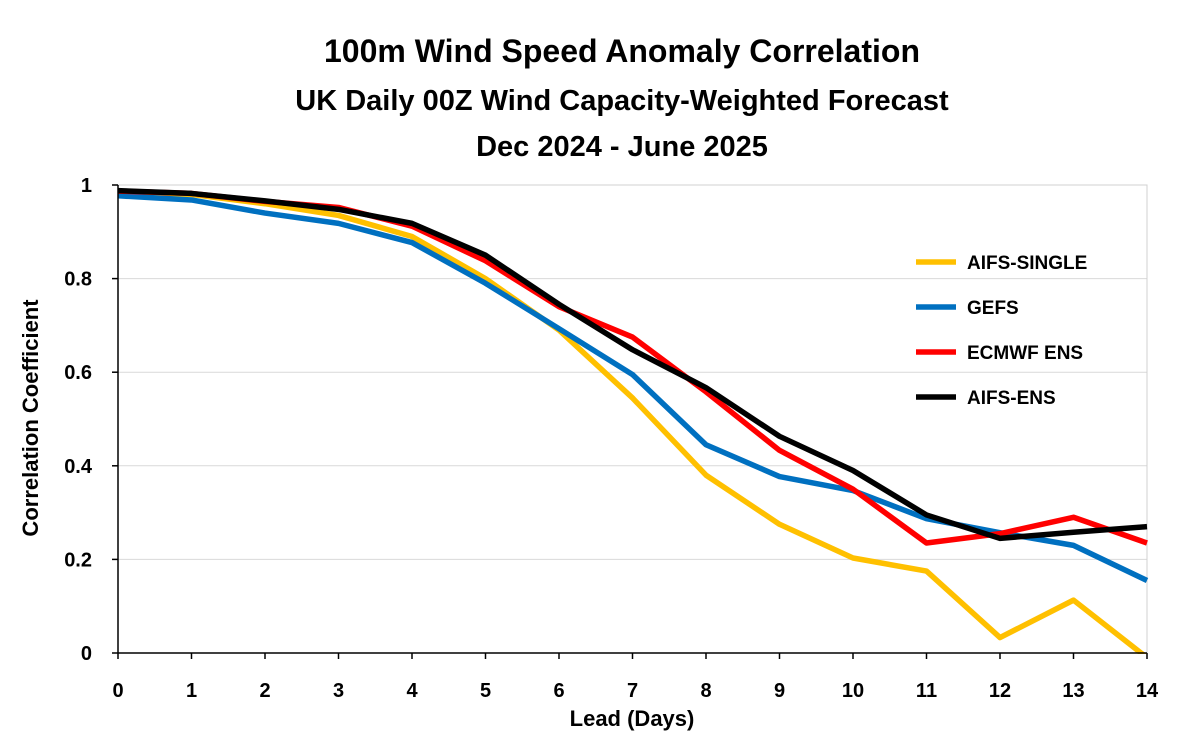 Image resolution: width=1199 pixels, height=746 pixels. What do you see at coordinates (926, 691) in the screenshot?
I see `x-tick-label: 11` at bounding box center [926, 691].